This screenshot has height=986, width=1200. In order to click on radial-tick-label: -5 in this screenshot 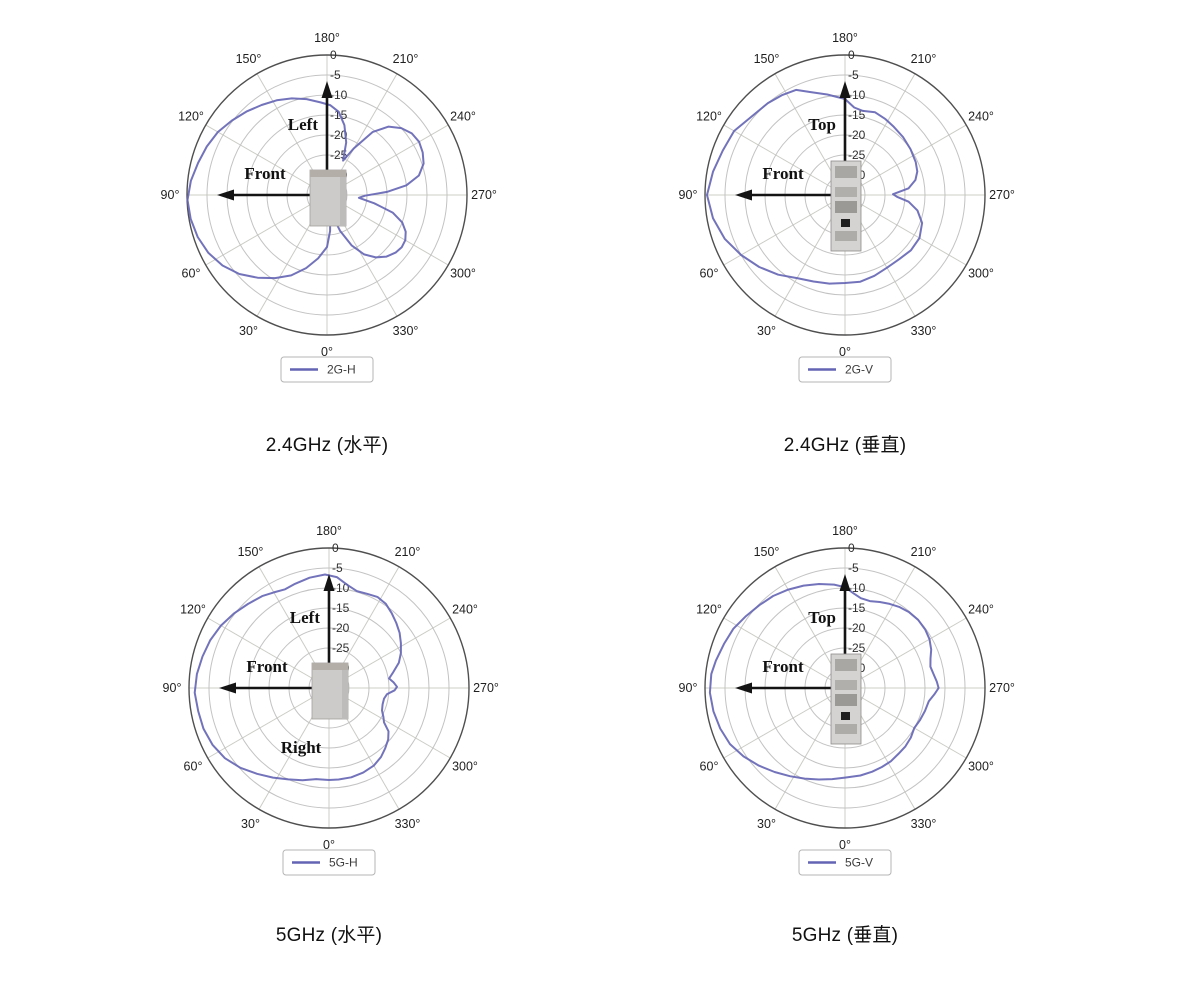, I will do `click(335, 75)`.